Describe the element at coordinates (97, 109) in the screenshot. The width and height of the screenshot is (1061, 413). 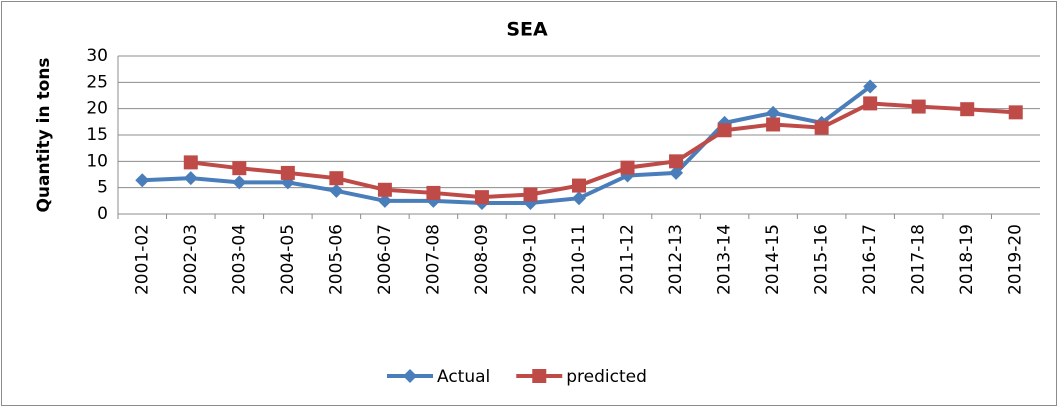
I see `y-tick-label: 20` at that location.